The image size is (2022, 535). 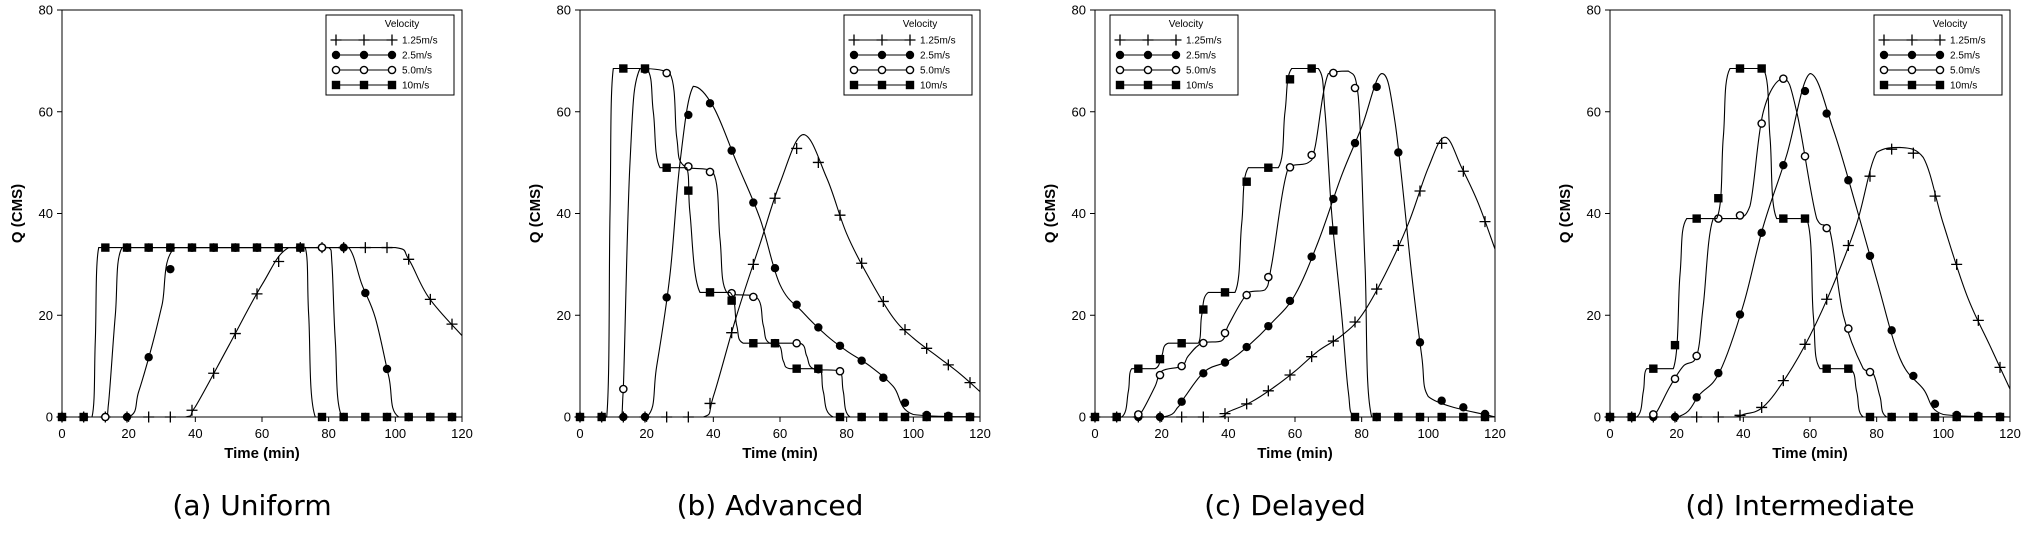 I want to click on panel-caption: (c) Delayed, so click(x=1284, y=505).